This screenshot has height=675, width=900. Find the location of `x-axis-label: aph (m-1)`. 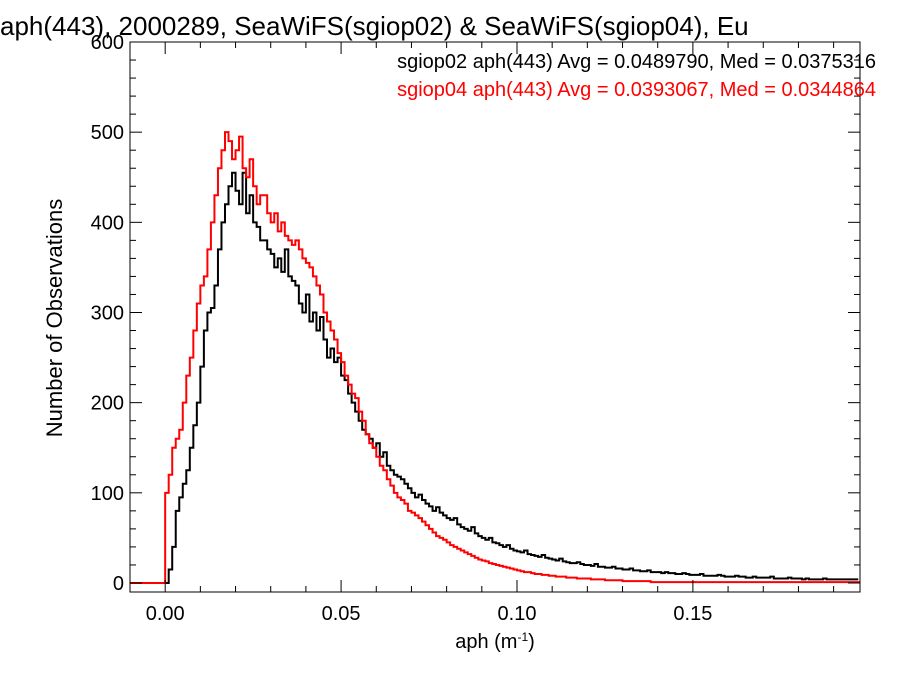

x-axis-label: aph (m-1) is located at coordinates (495, 641).